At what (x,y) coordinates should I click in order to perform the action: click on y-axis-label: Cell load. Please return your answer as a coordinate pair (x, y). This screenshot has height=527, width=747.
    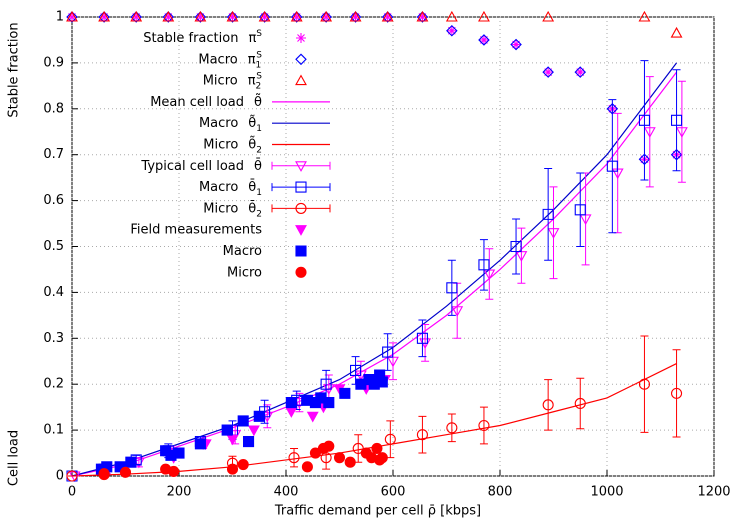
    Looking at the image, I should click on (14, 458).